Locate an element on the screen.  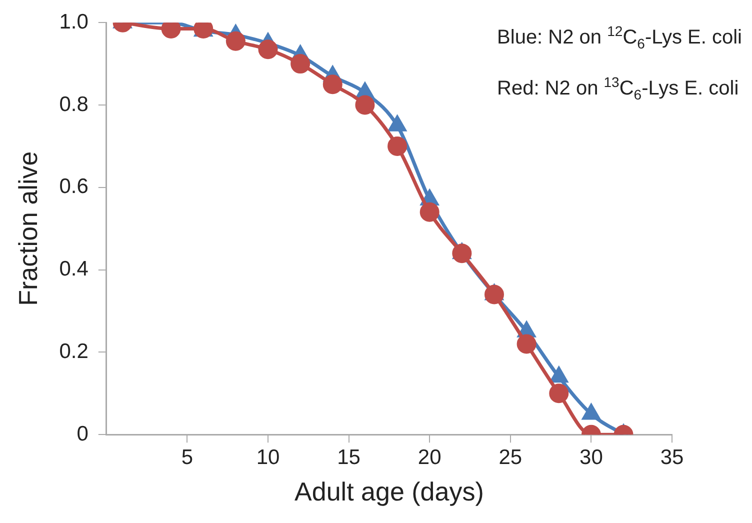
y-tick-label: 0.4 is located at coordinates (74, 269).